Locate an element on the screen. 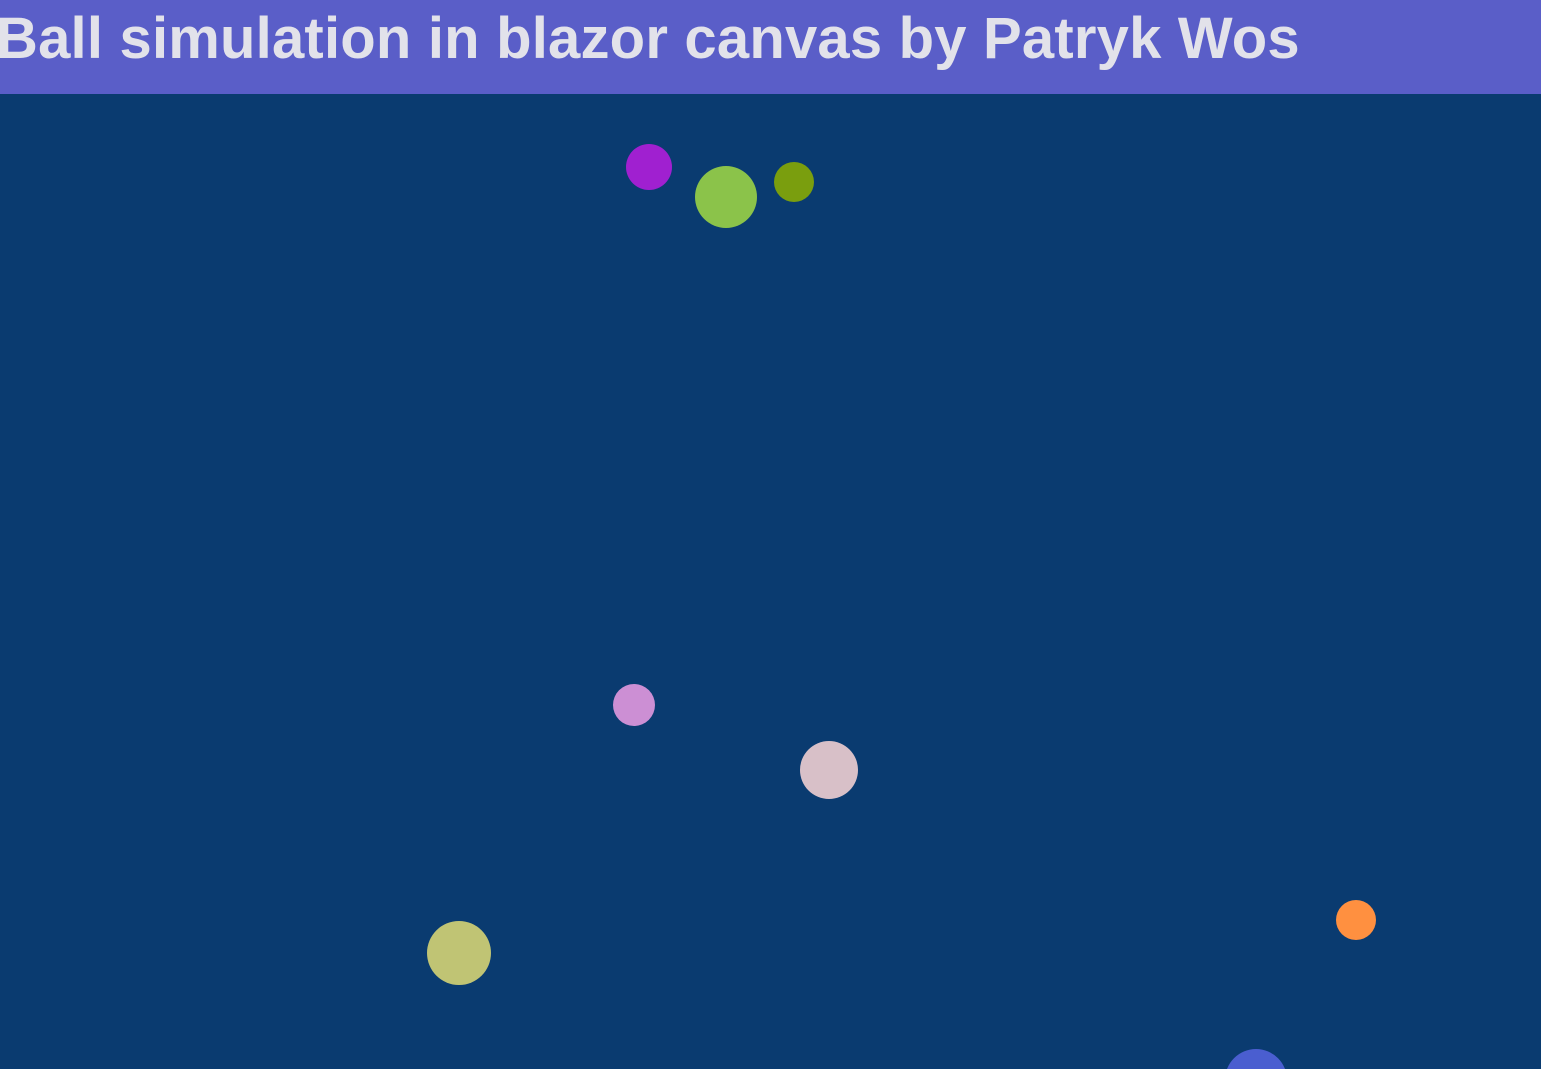 This screenshot has width=1541, height=1069. ball-olive is located at coordinates (794, 182).